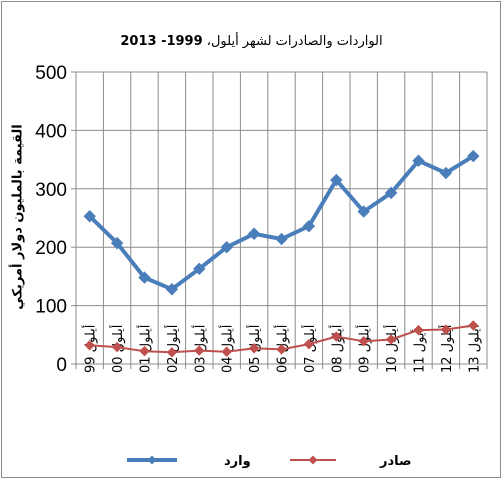 The height and width of the screenshot is (480, 503). Describe the element at coordinates (51, 190) in the screenshot. I see `y-tick-label: 300` at that location.